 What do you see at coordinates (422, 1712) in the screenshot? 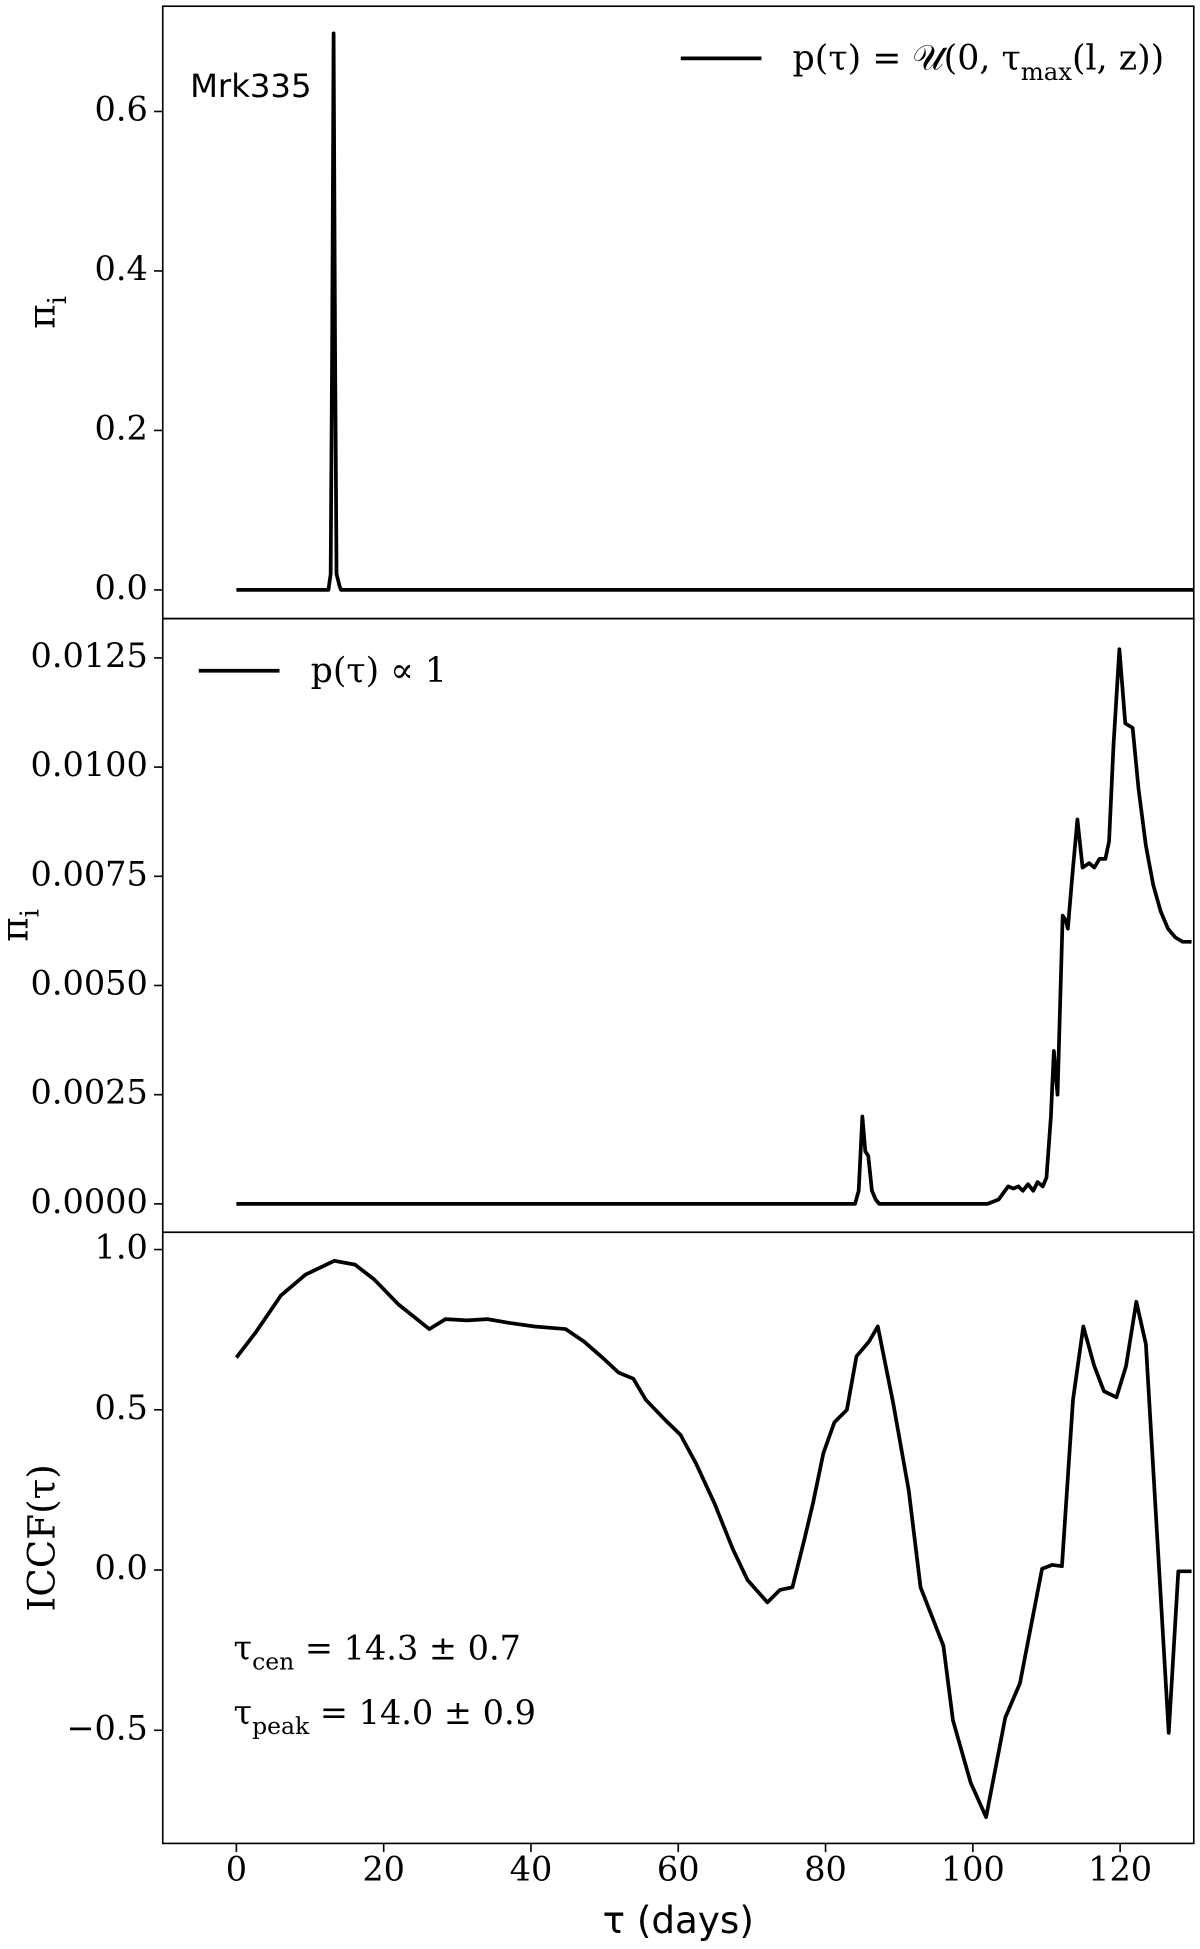
I see `text-part: = 14.0 ± 0.9` at bounding box center [422, 1712].